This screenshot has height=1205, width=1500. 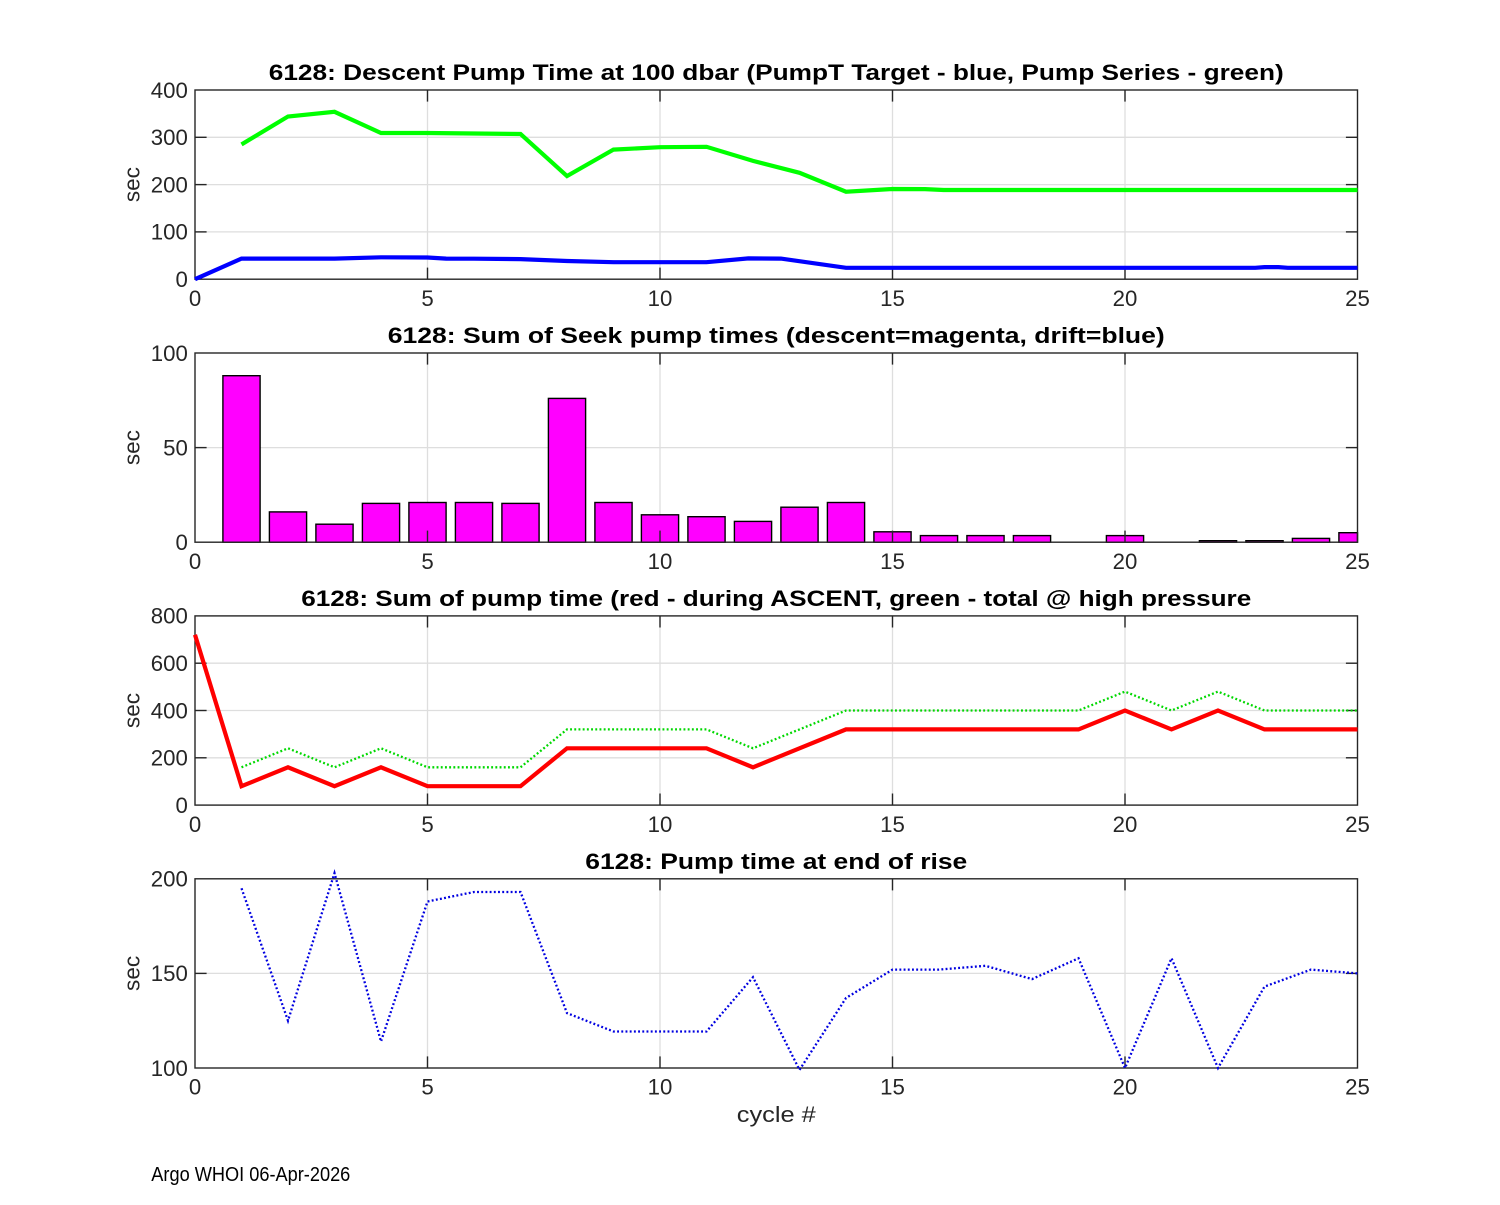 What do you see at coordinates (776, 1114) in the screenshot?
I see `svg-text: cycle #` at bounding box center [776, 1114].